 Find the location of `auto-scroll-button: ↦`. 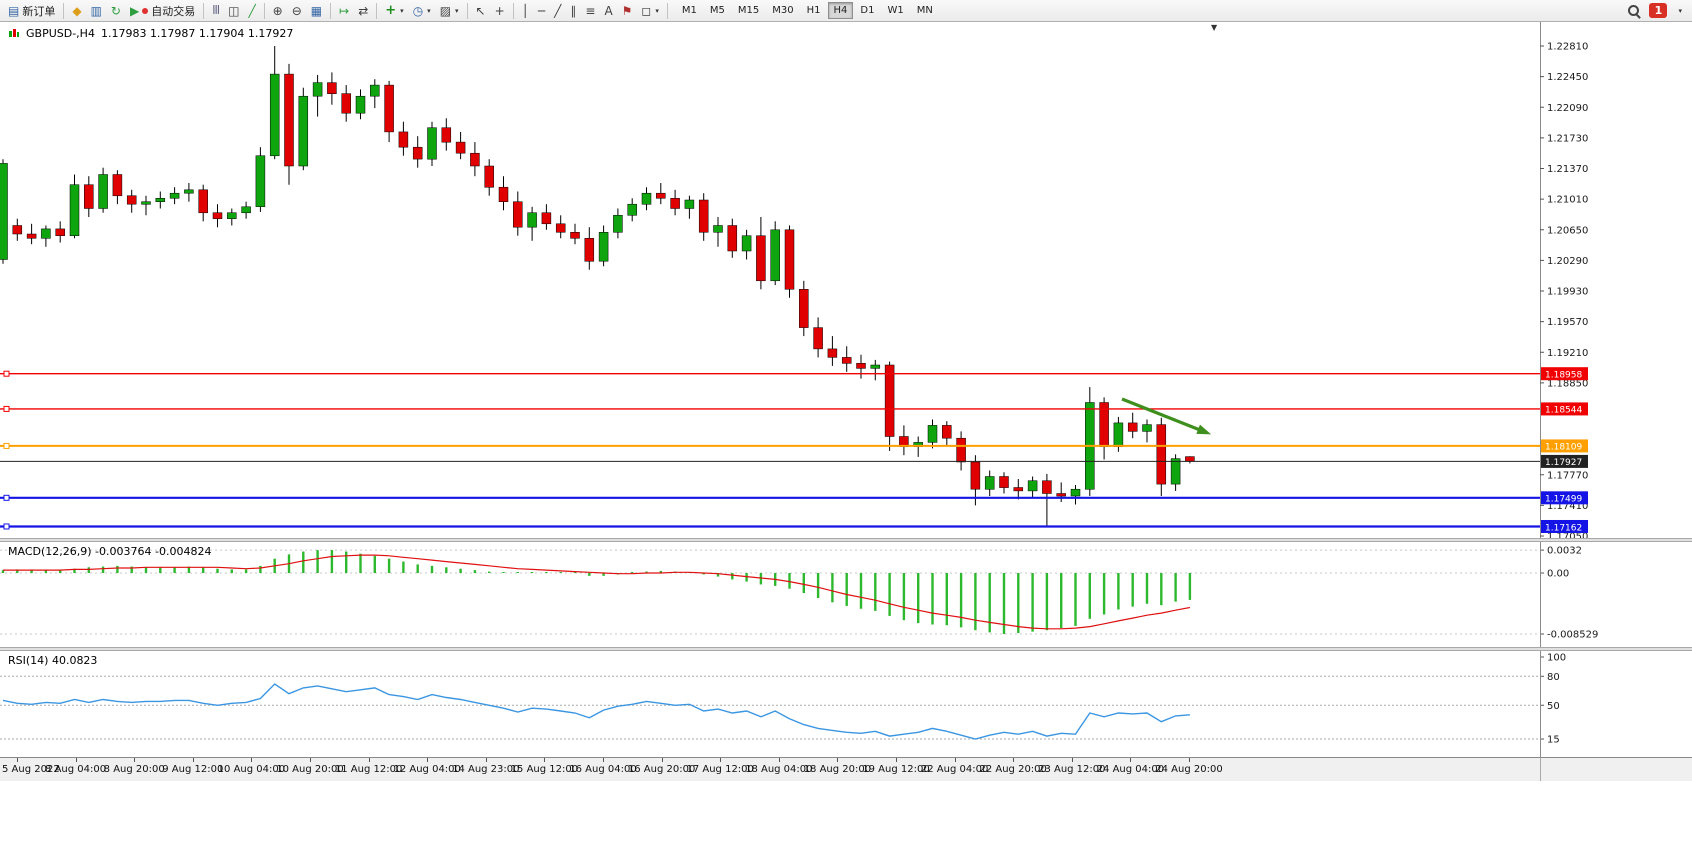

auto-scroll-button: ↦ is located at coordinates (344, 10).